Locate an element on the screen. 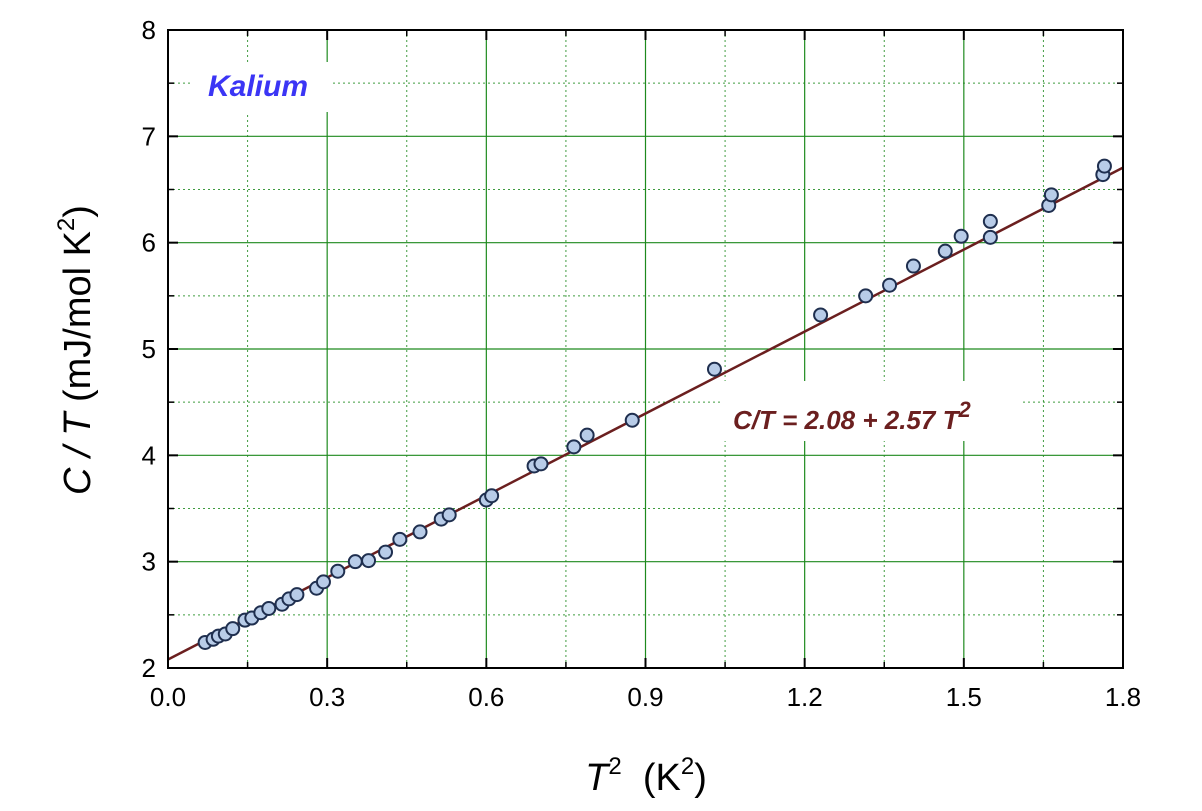 The width and height of the screenshot is (1202, 811). y-tick-label: 5 is located at coordinates (149, 349).